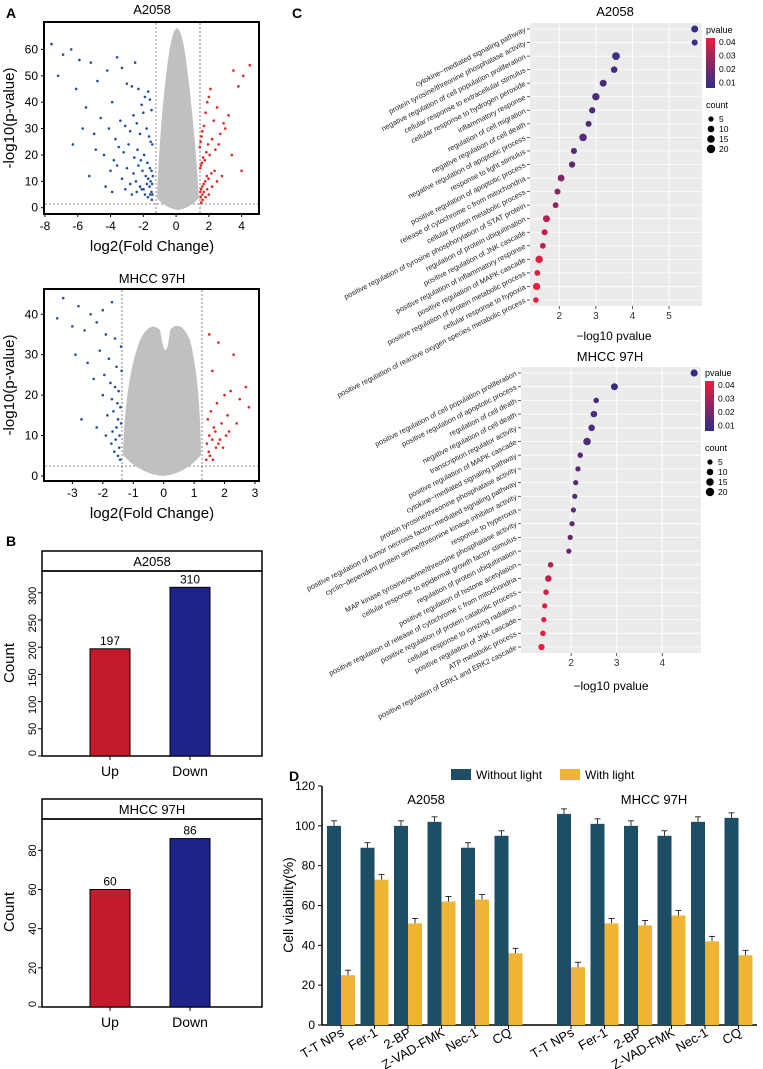  What do you see at coordinates (461, 774) in the screenshot?
I see `legend-swatch-without-light` at bounding box center [461, 774].